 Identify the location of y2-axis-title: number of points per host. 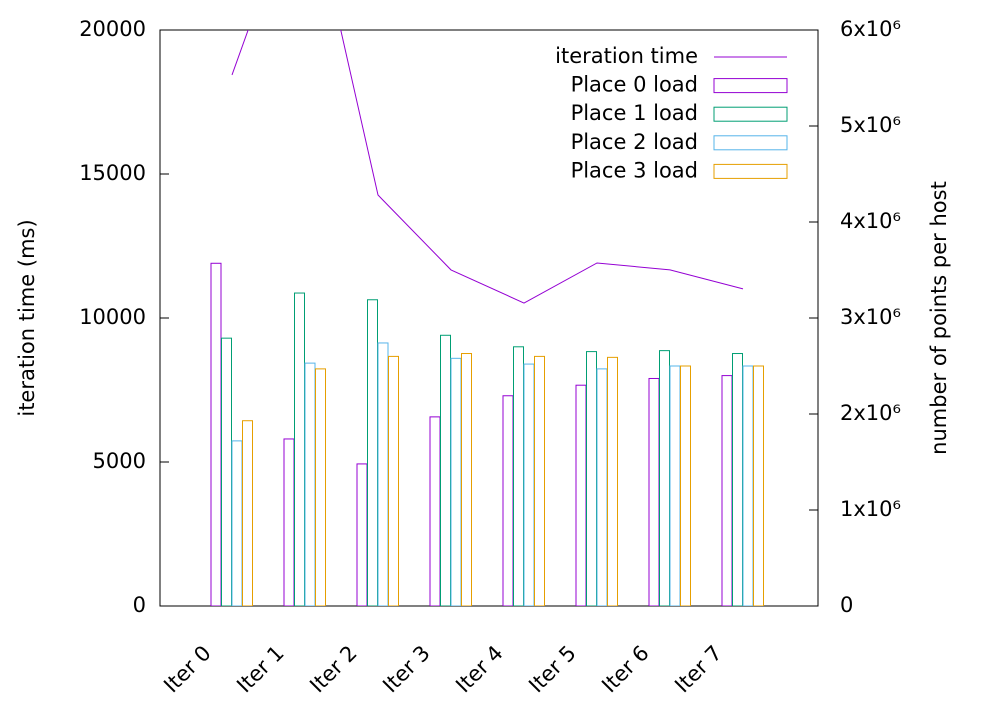
(939, 318).